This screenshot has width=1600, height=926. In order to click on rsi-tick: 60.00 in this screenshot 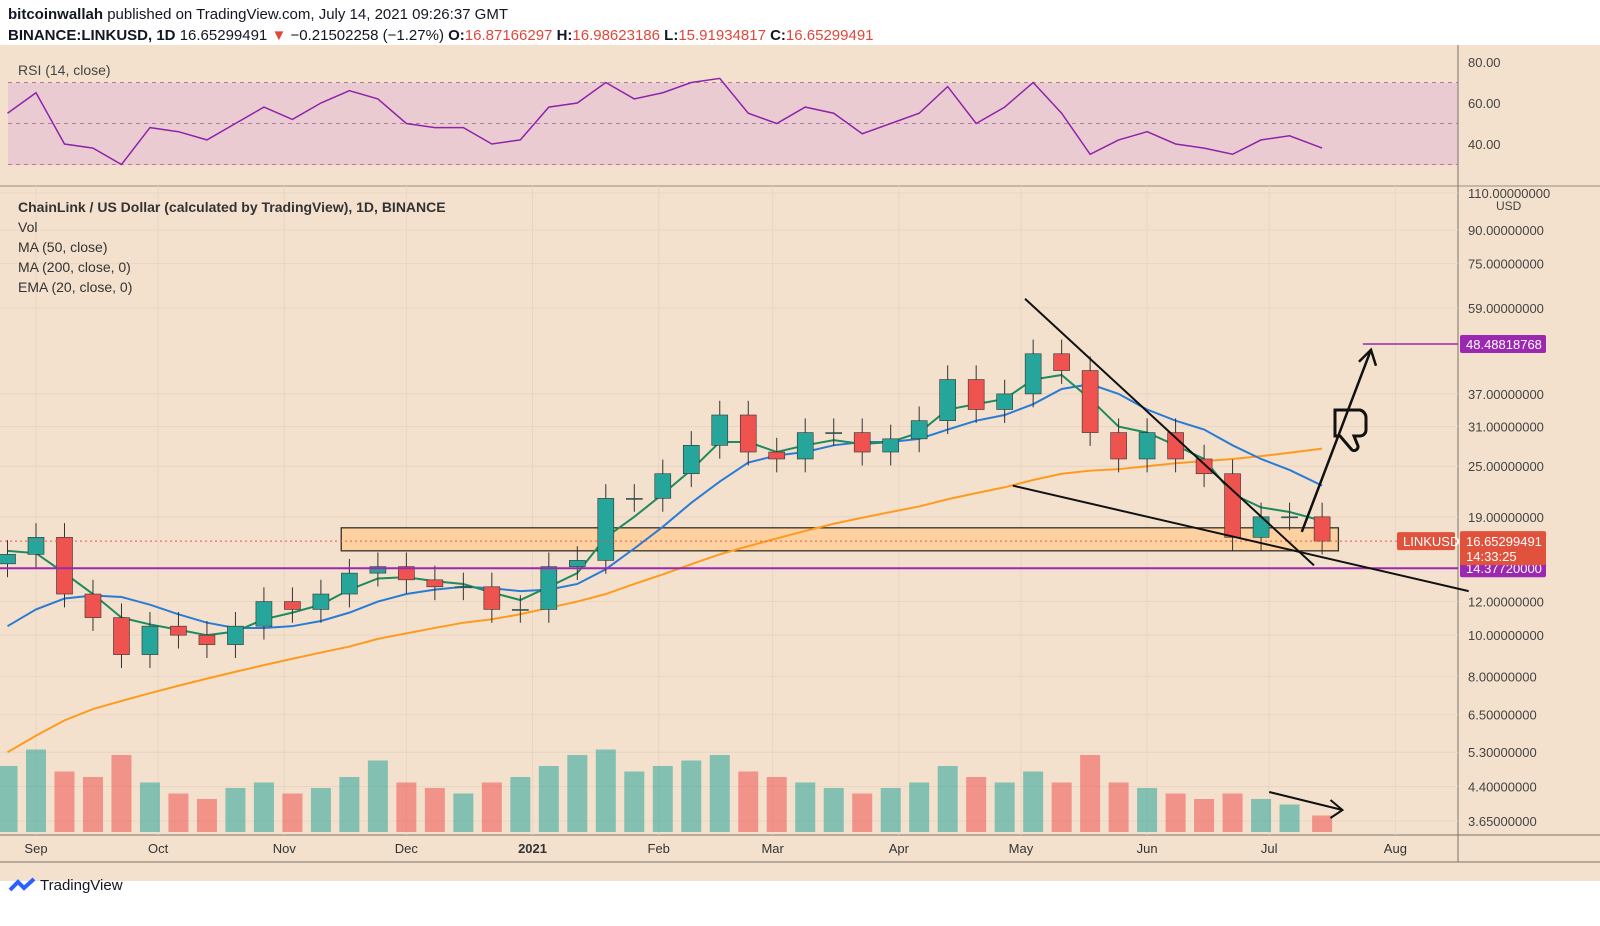, I will do `click(1484, 103)`.